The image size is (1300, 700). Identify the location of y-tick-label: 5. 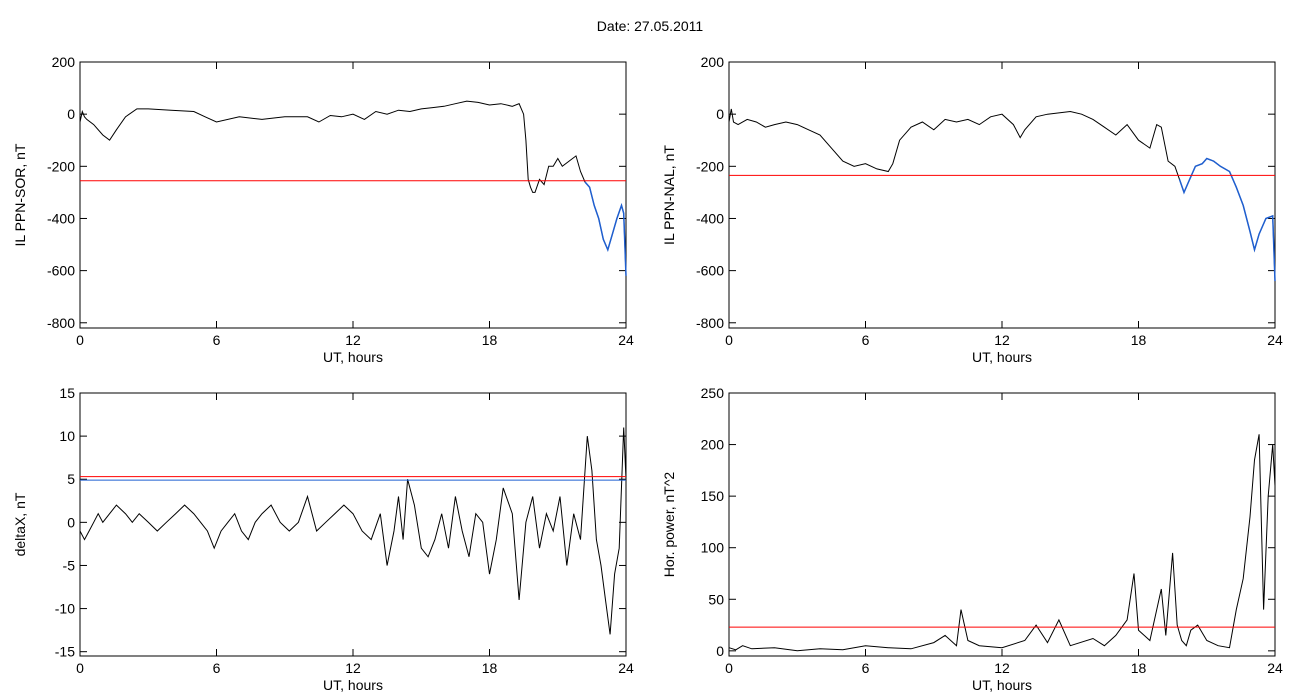
(71, 479).